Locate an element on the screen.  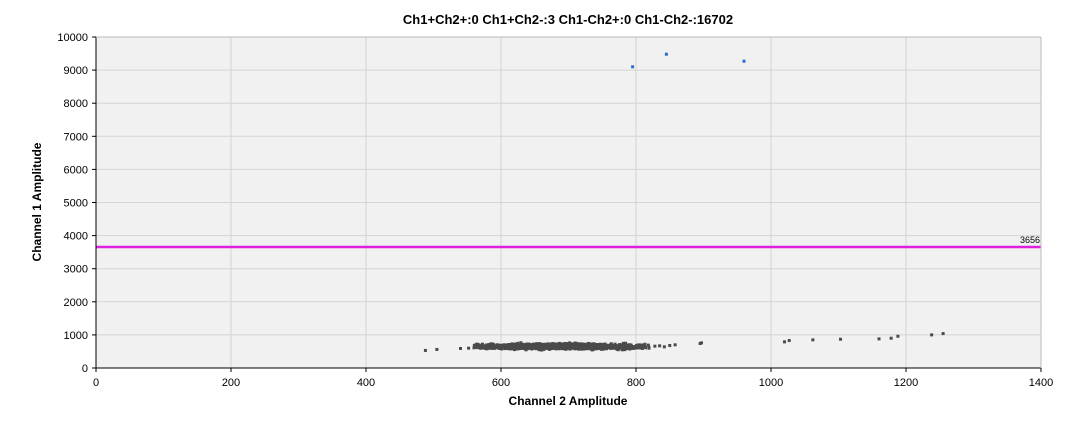
y-tick-label: 6000 is located at coordinates (76, 170).